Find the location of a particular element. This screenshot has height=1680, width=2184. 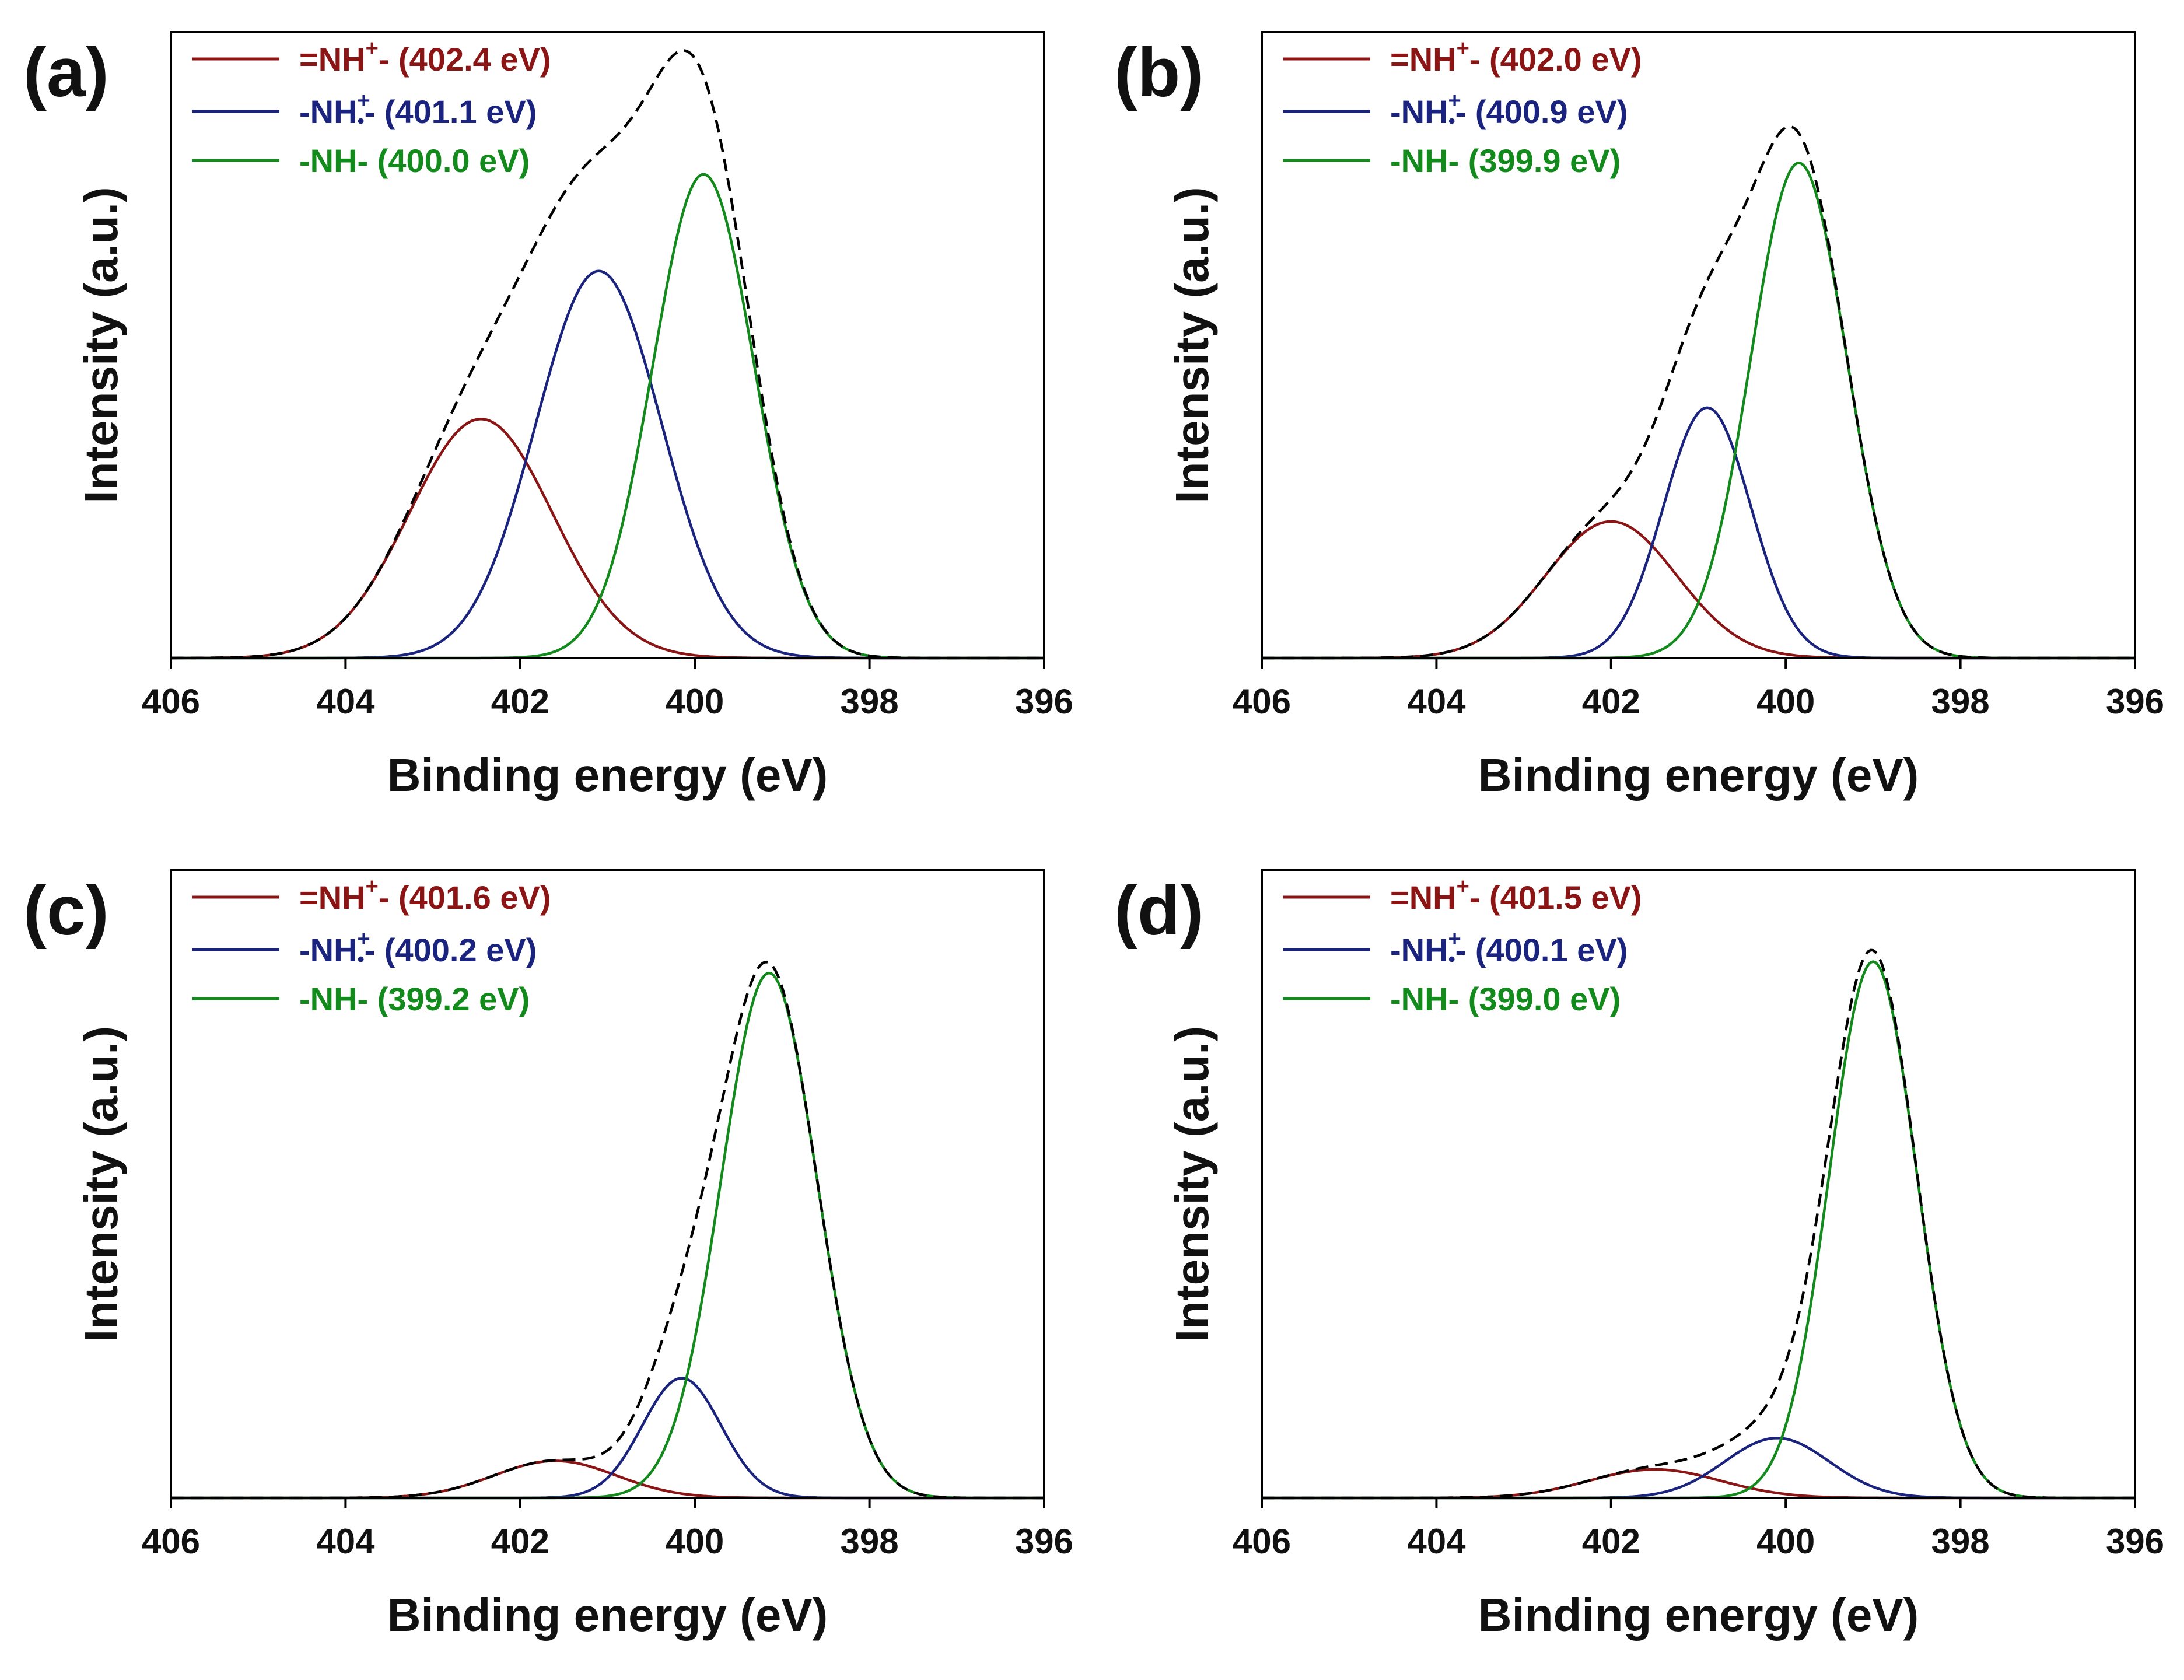

legend-label: -NH- (399.0 eV) is located at coordinates (1505, 999).